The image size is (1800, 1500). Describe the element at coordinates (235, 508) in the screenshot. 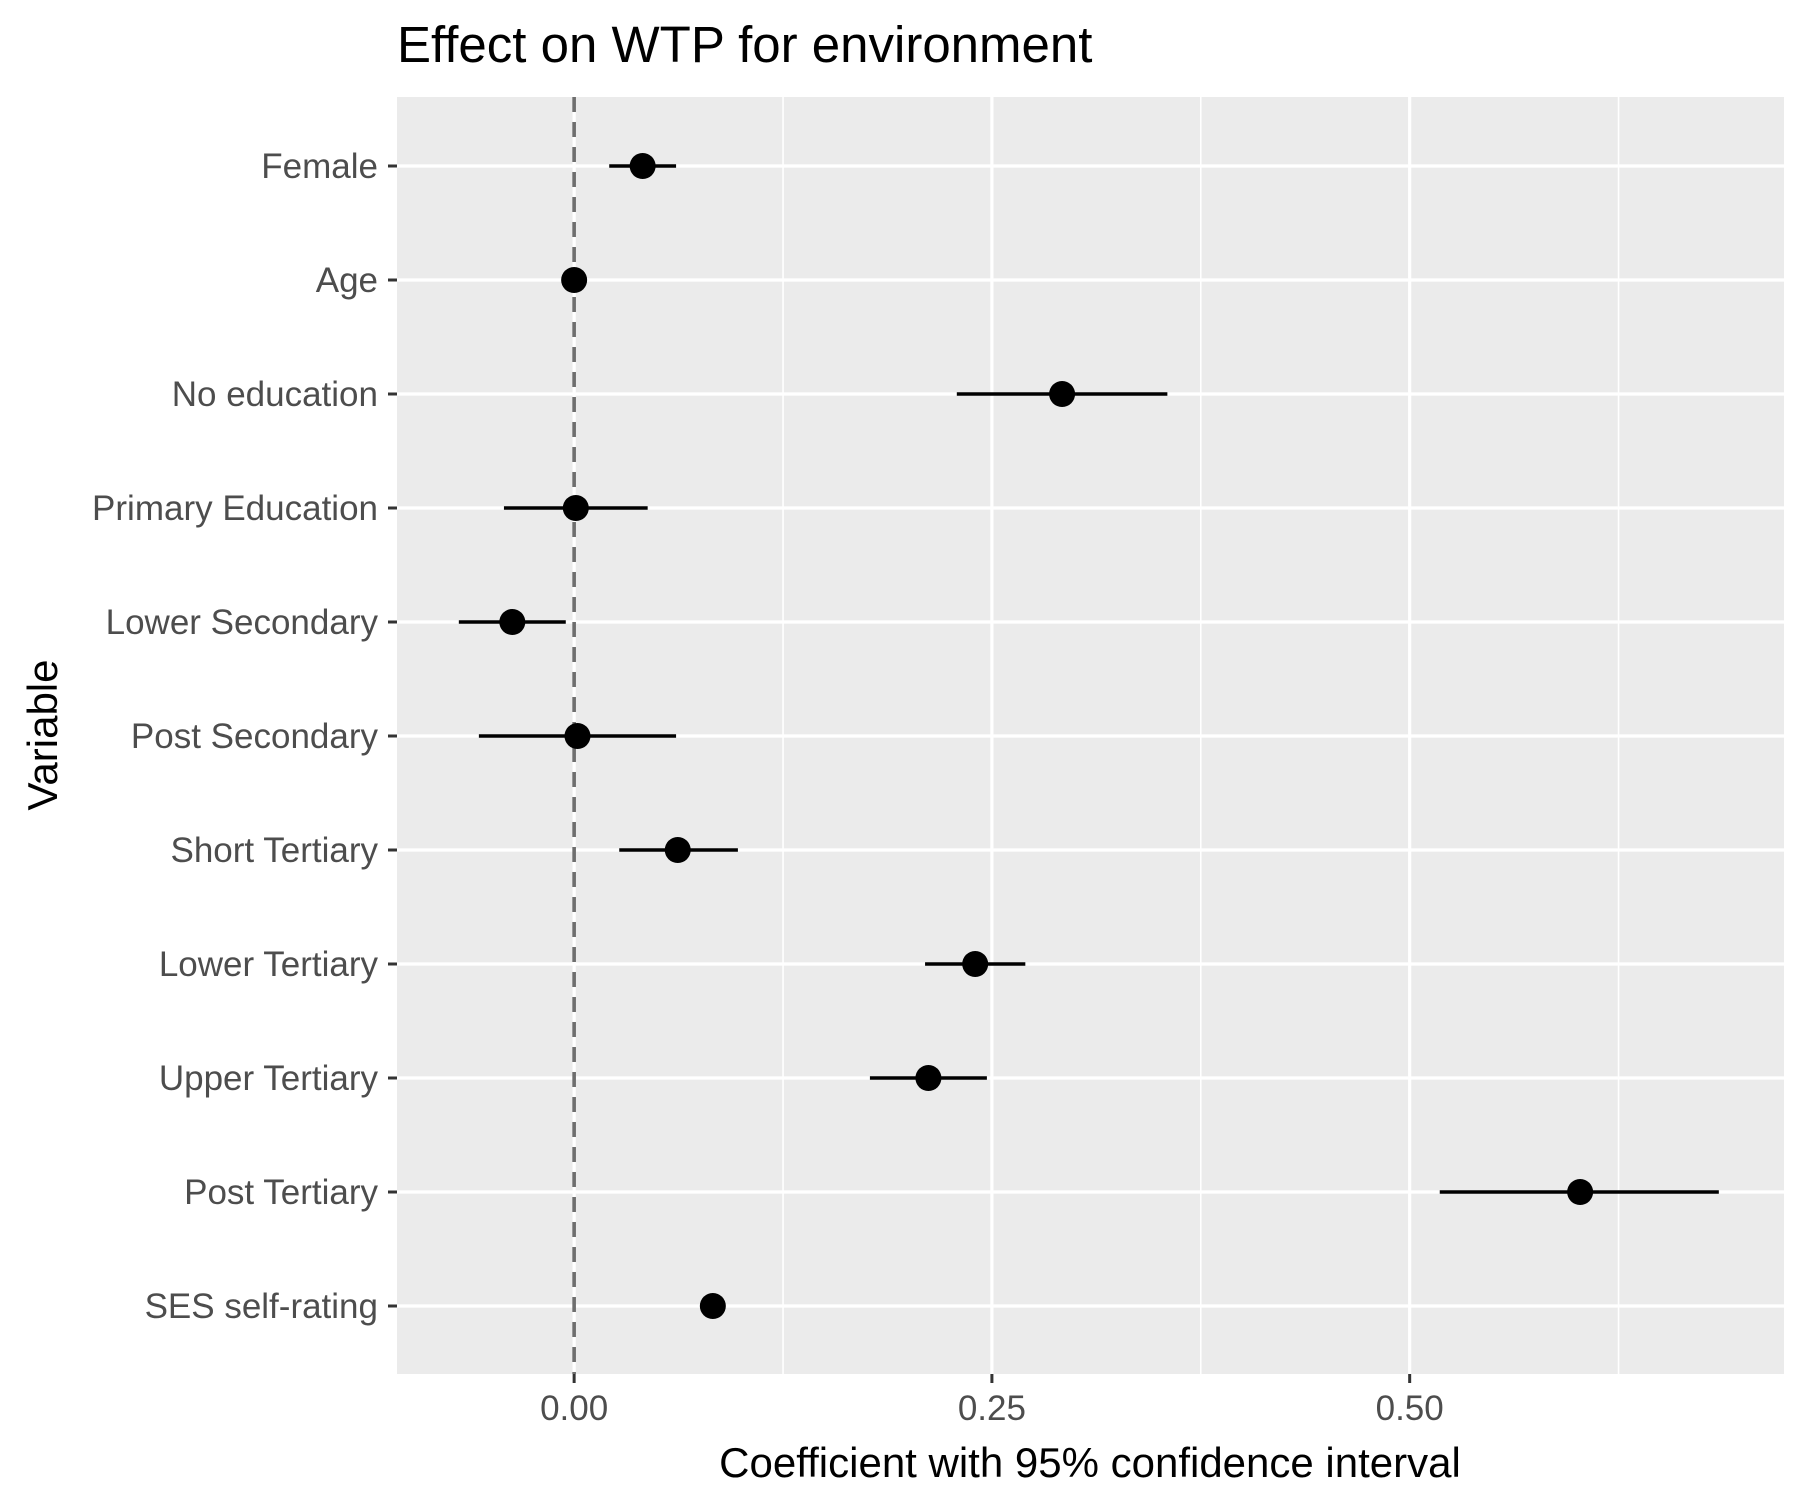

I see `y-tick-label-3: Primary Education` at that location.